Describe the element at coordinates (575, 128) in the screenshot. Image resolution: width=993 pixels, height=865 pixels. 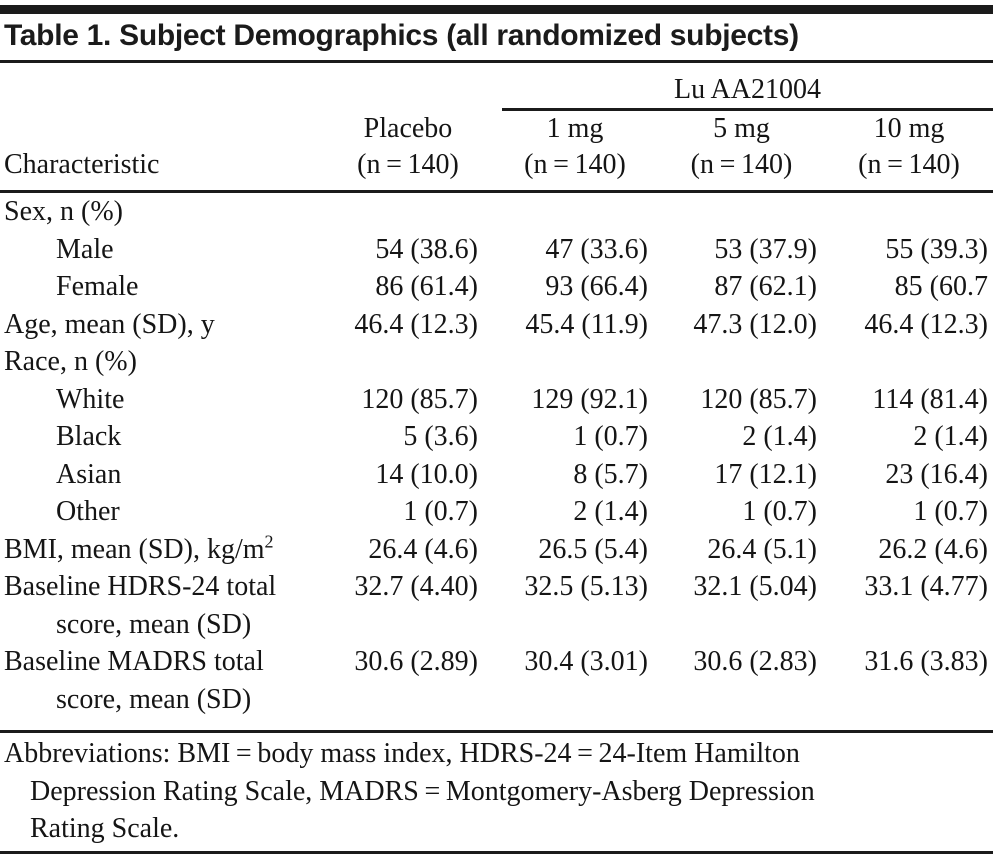
I see `column-name: 1 mg` at that location.